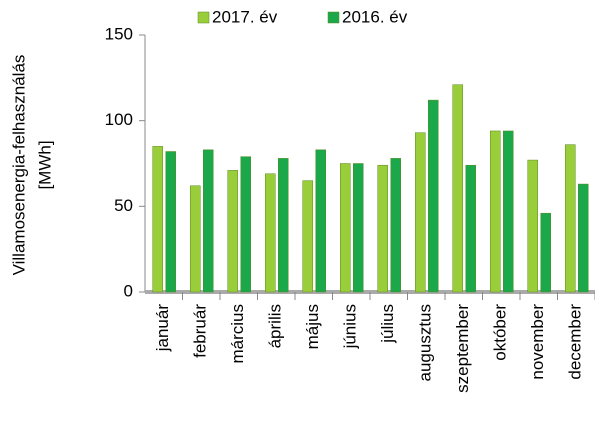 The height and width of the screenshot is (439, 595). What do you see at coordinates (375, 16) in the screenshot?
I see `legend-label: 2016. év` at bounding box center [375, 16].